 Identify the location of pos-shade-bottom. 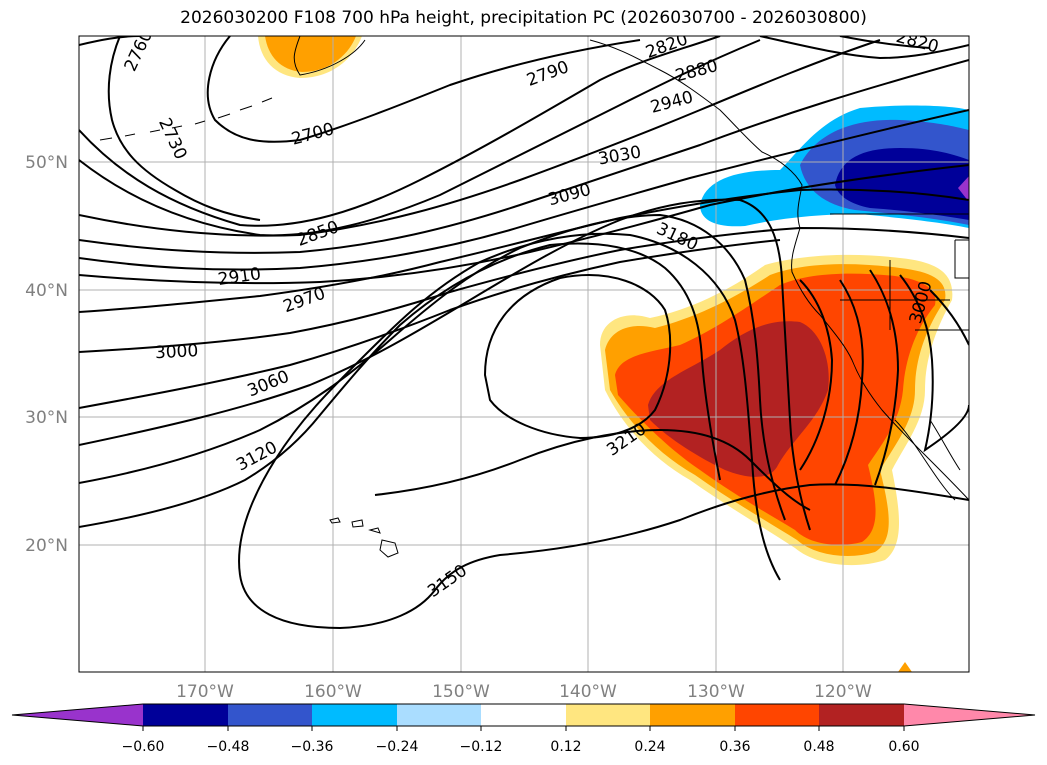
(905, 667).